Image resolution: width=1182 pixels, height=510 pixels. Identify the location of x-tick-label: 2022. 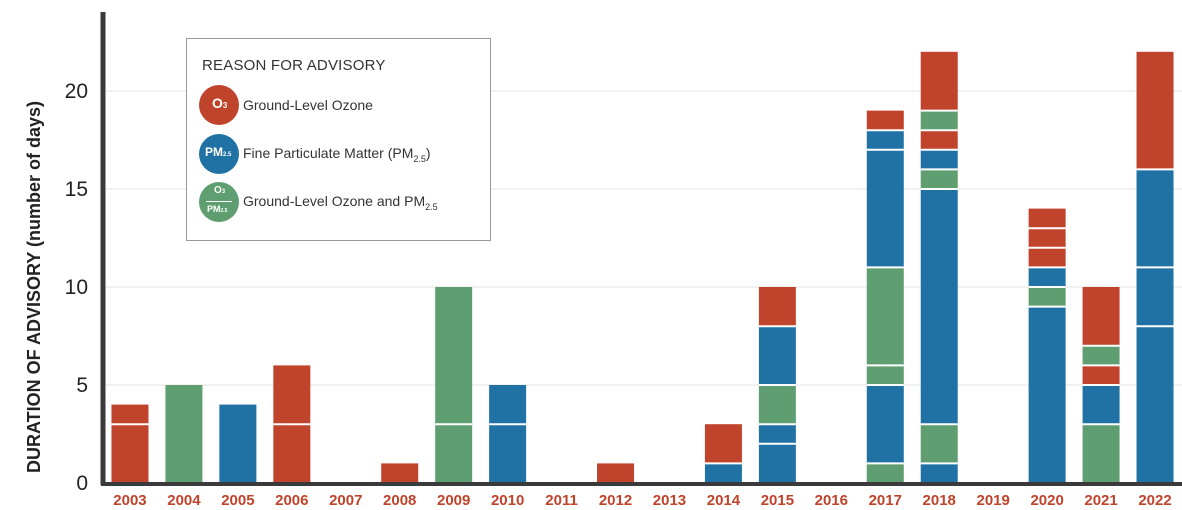
(1154, 500).